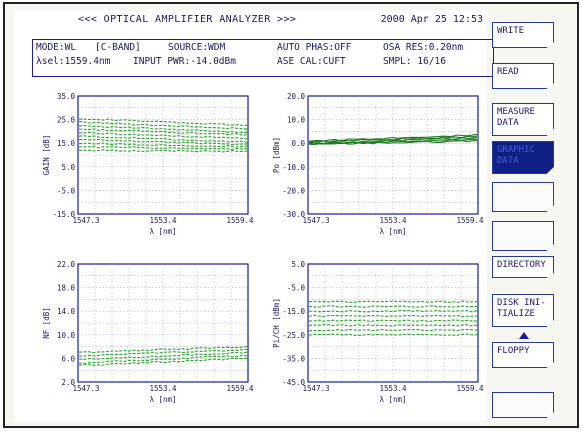 The width and height of the screenshot is (583, 432). Describe the element at coordinates (66, 120) in the screenshot. I see `y-tick-label: 25.0` at that location.